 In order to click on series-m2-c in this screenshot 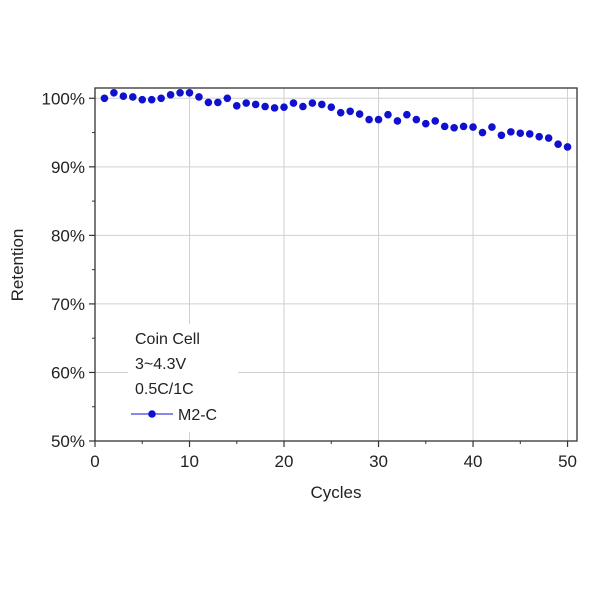, I will do `click(336, 119)`.